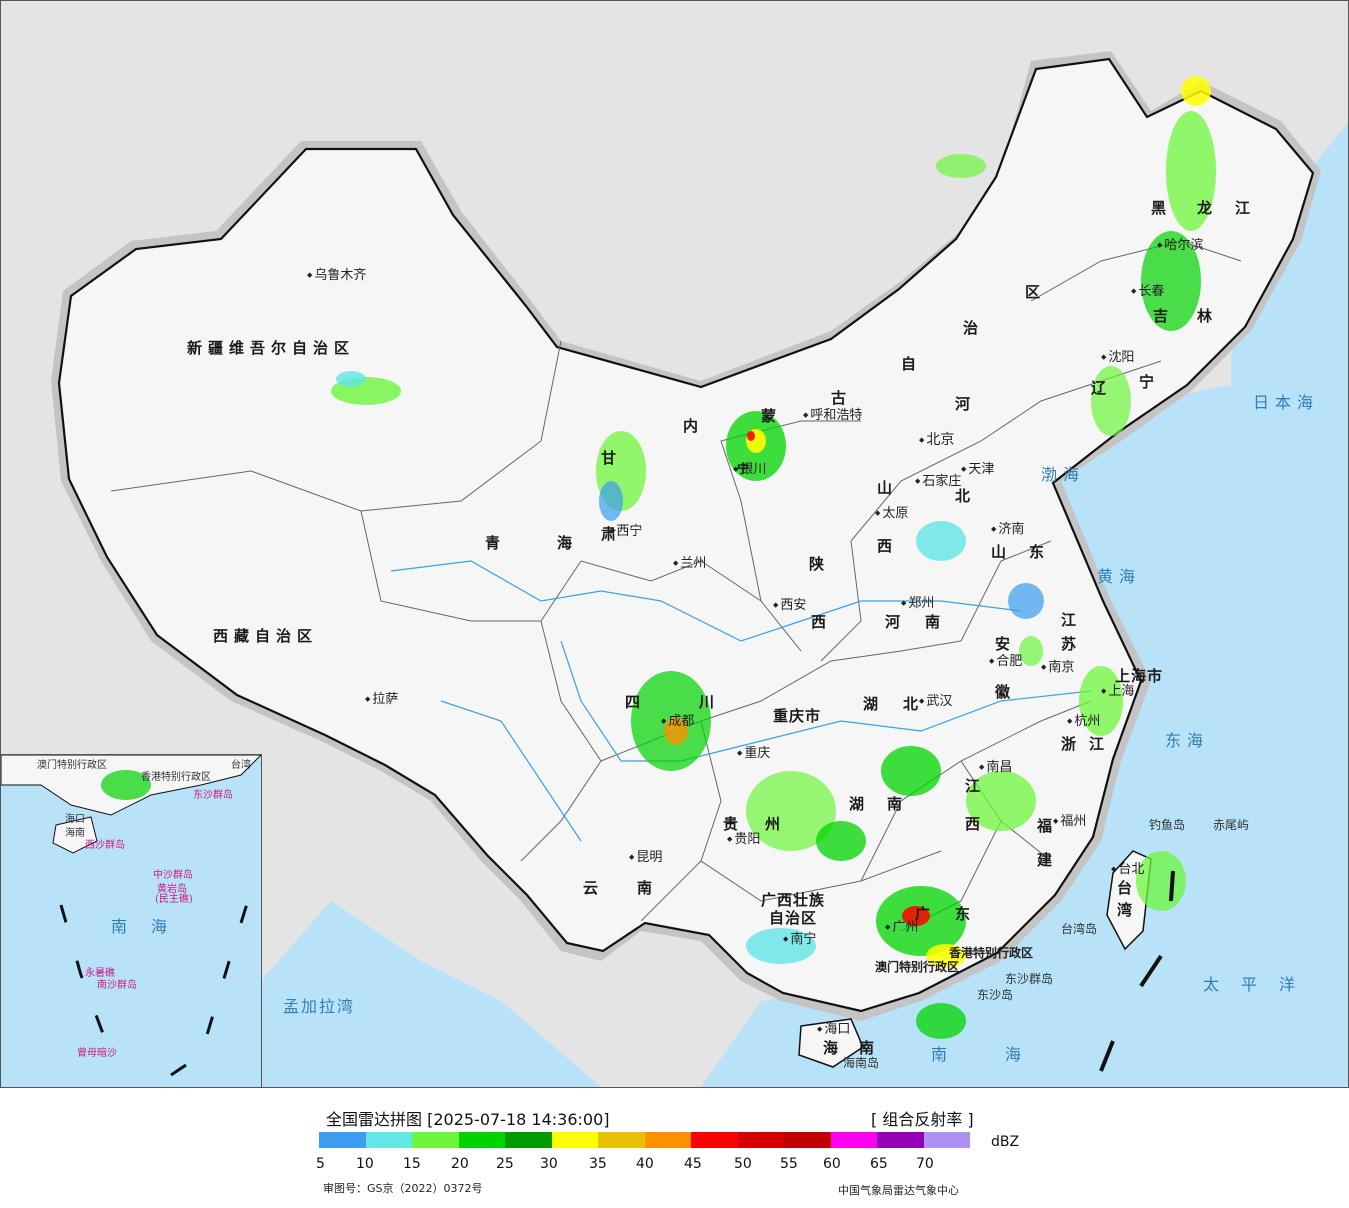 This screenshot has height=1208, width=1349. What do you see at coordinates (917, 967) in the screenshot?
I see `province-macao: 澳门特别行政区` at bounding box center [917, 967].